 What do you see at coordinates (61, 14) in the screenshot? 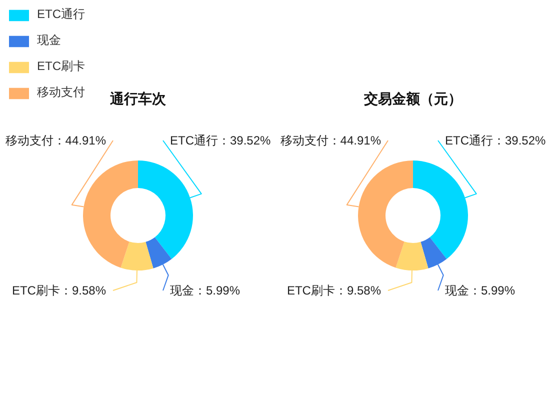
I see `legend-label: ETC通行` at bounding box center [61, 14].